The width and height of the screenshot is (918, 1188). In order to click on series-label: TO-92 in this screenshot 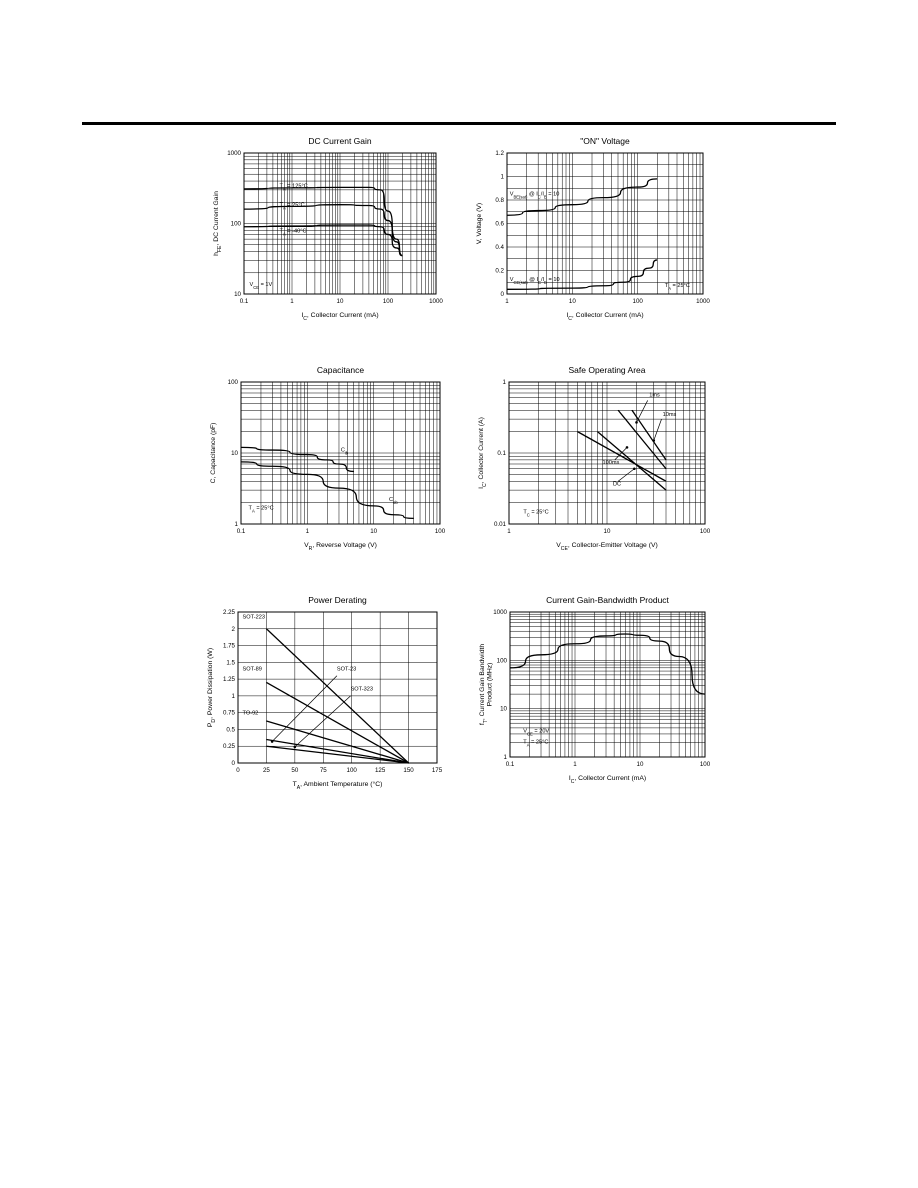, I will do `click(251, 714)`.